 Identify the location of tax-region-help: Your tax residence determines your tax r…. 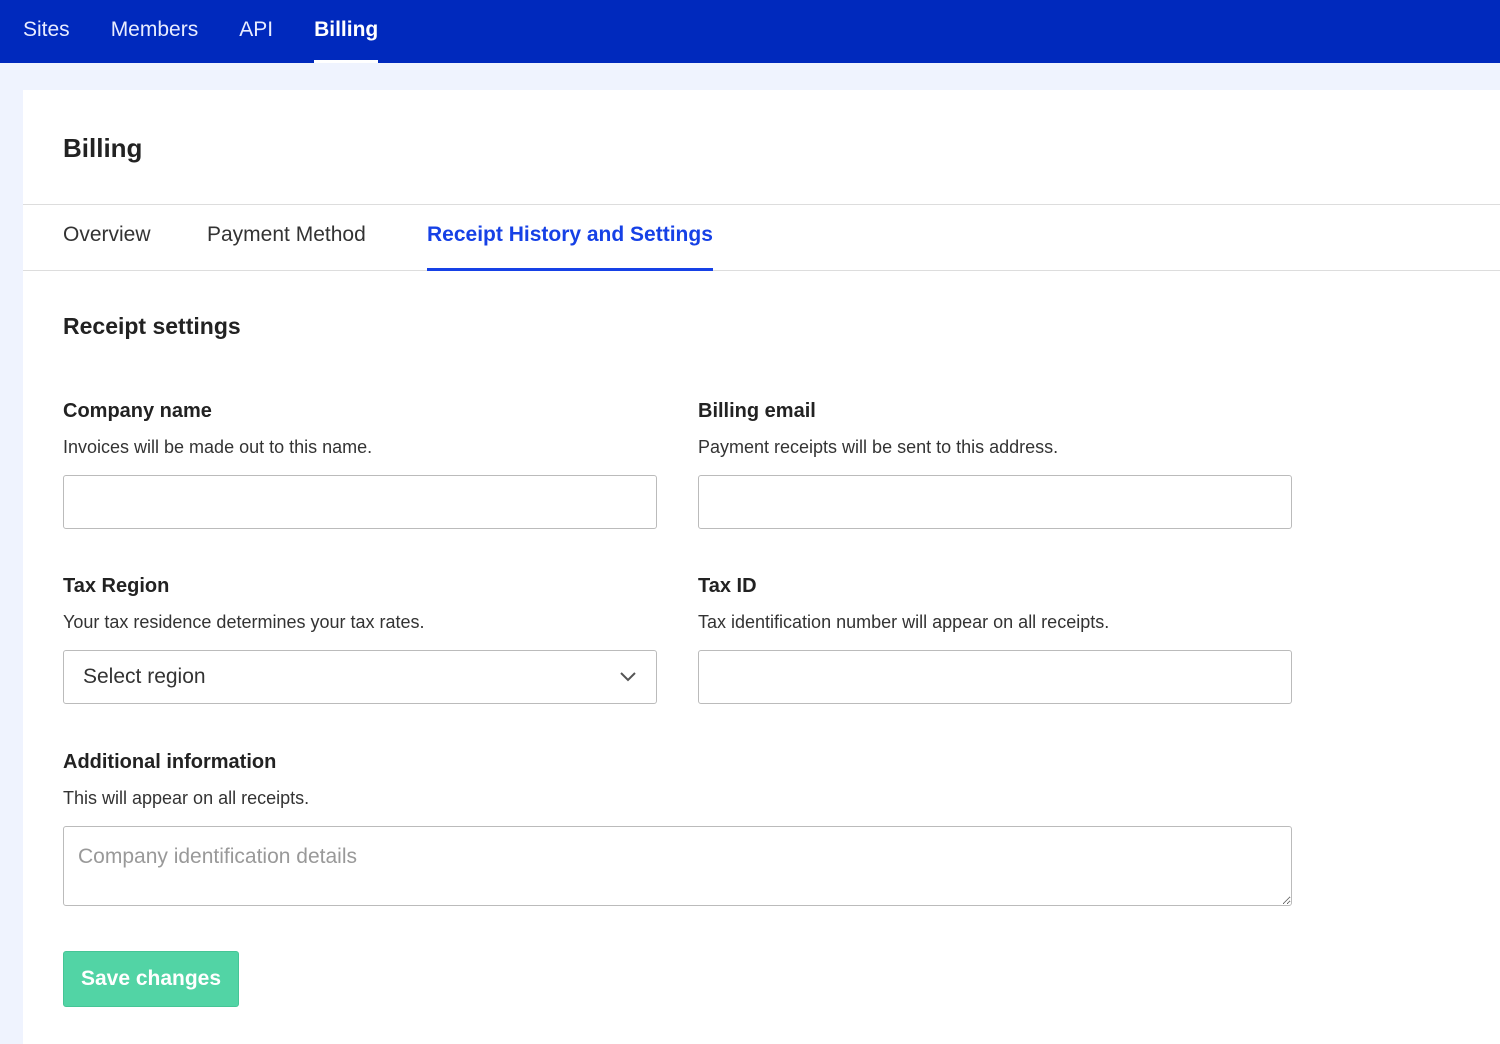
(244, 622).